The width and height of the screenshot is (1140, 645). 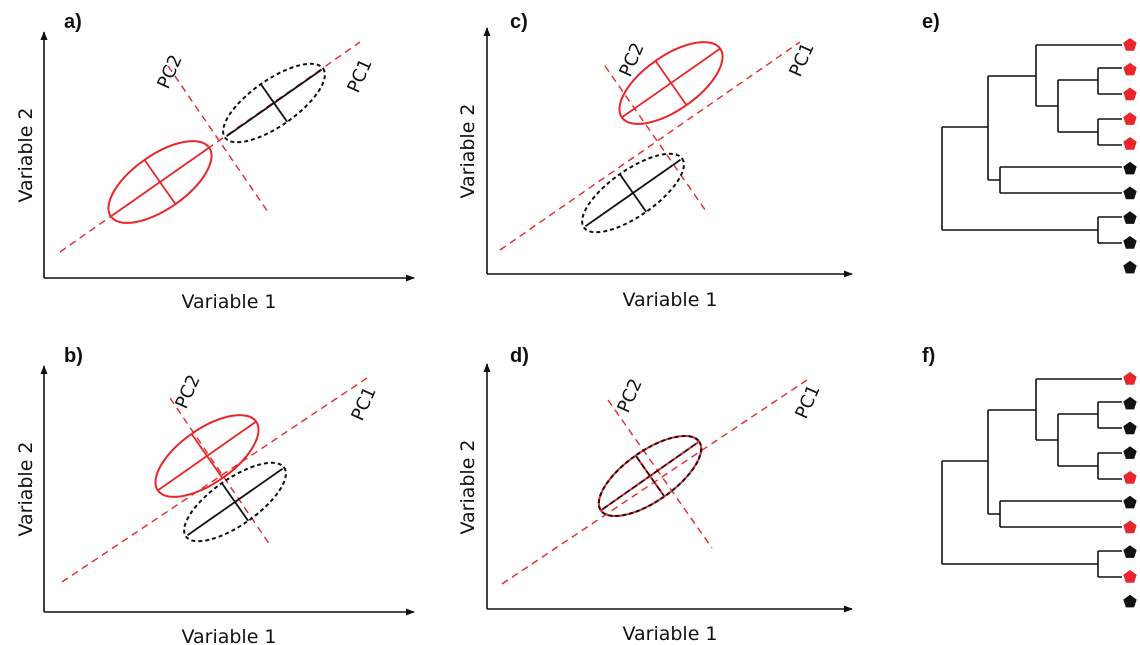 What do you see at coordinates (73, 22) in the screenshot?
I see `panel-label-a: a)` at bounding box center [73, 22].